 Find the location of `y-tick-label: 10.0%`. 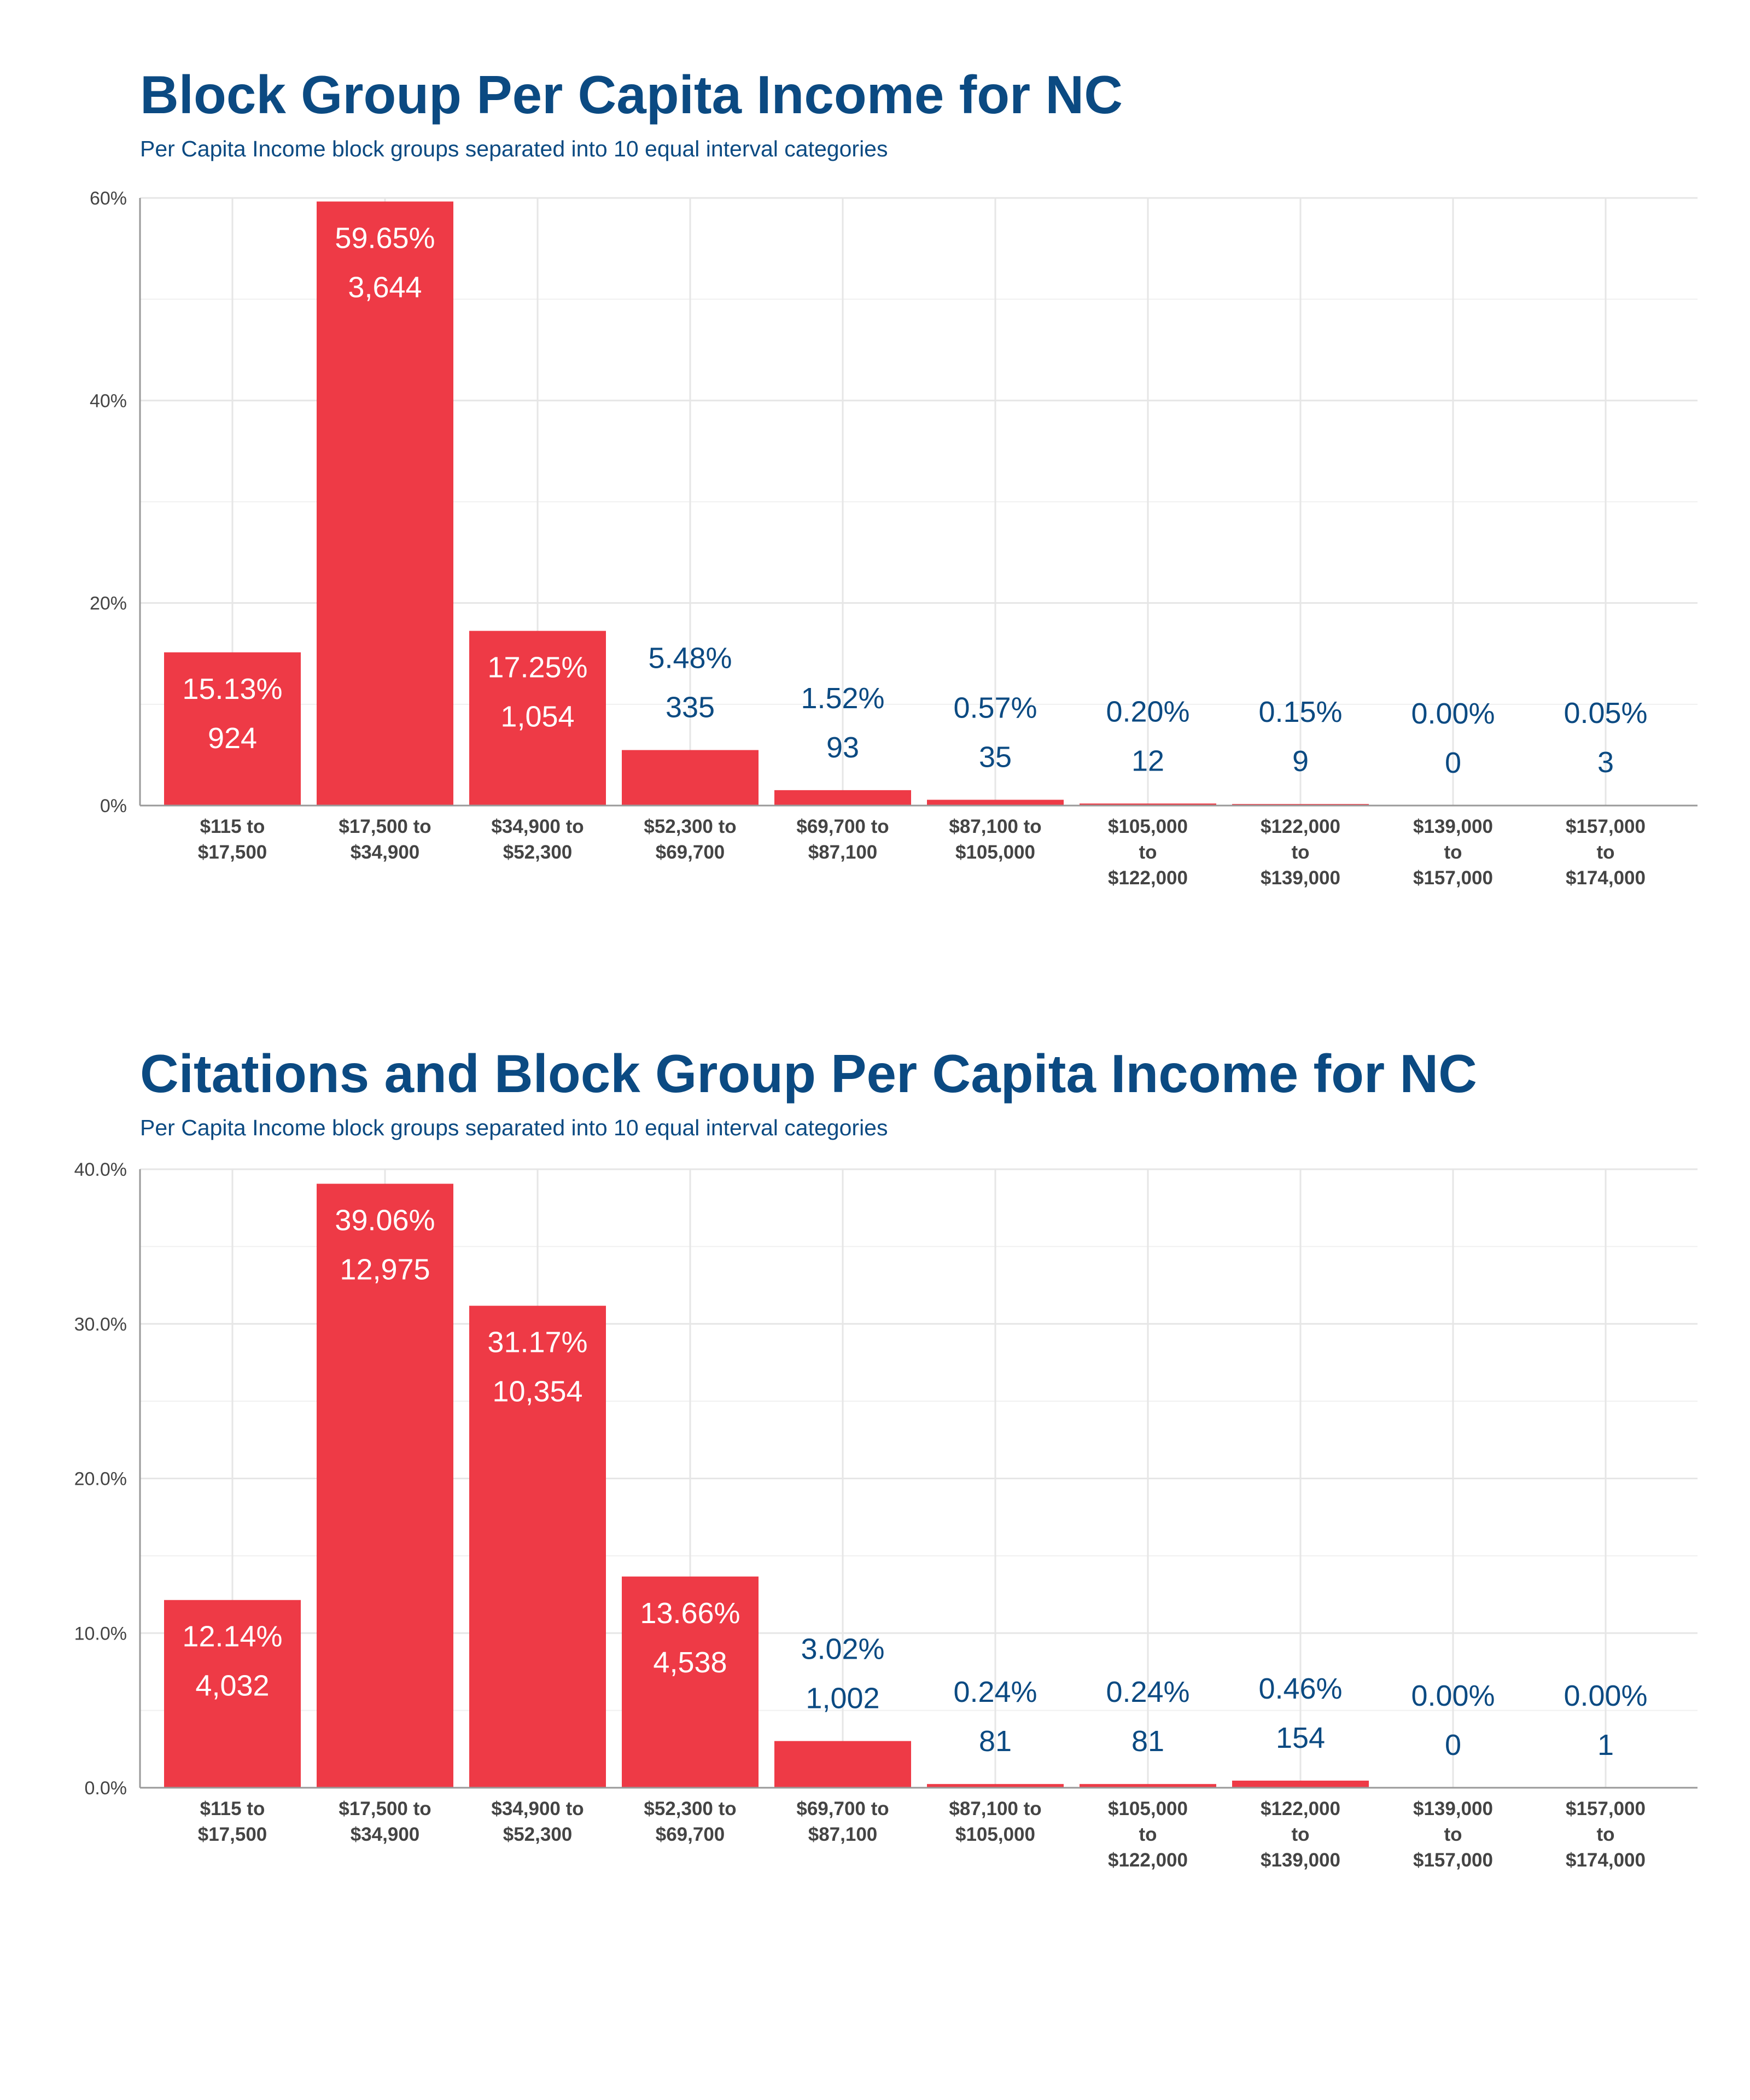

y-tick-label: 10.0% is located at coordinates (100, 1633).